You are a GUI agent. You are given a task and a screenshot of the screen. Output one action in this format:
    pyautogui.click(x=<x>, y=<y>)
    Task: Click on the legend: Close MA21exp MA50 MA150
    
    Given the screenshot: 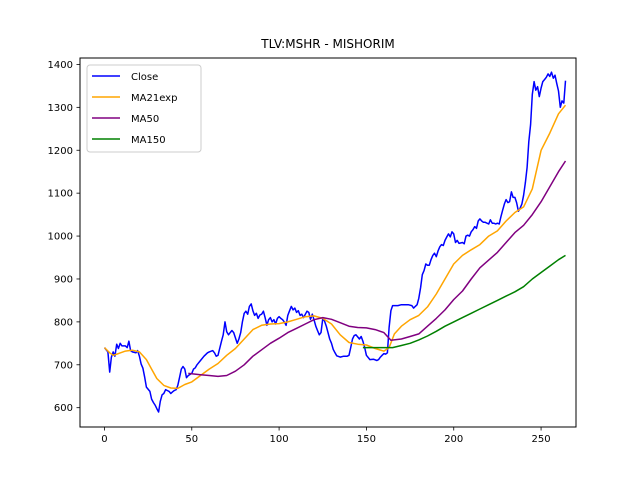 What is the action you would take?
    pyautogui.click(x=144, y=108)
    